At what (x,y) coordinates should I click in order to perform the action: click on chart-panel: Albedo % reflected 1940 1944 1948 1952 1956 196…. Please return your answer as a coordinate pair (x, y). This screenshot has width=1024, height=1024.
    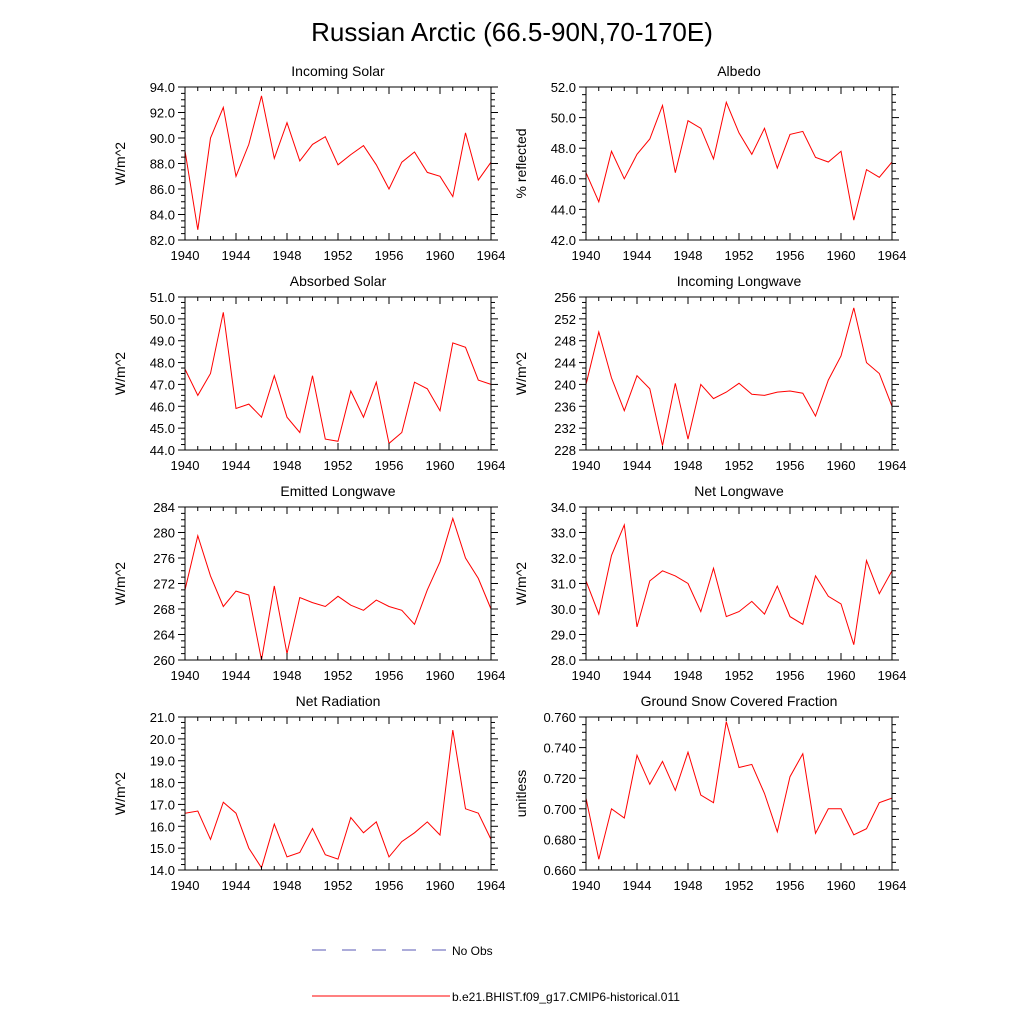
    Looking at the image, I should click on (709, 163).